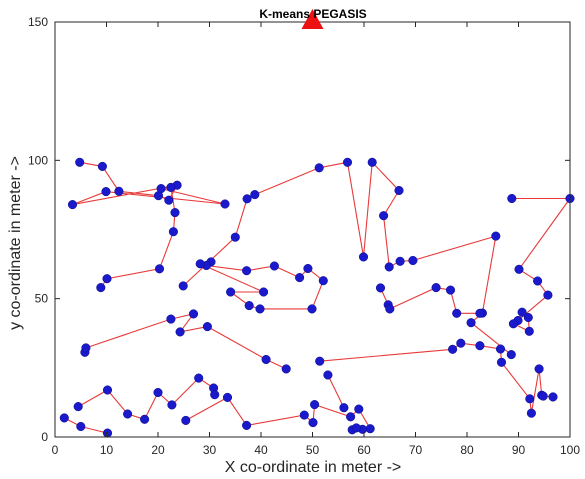  Describe the element at coordinates (38, 22) in the screenshot. I see `y-tick-label: 150` at that location.